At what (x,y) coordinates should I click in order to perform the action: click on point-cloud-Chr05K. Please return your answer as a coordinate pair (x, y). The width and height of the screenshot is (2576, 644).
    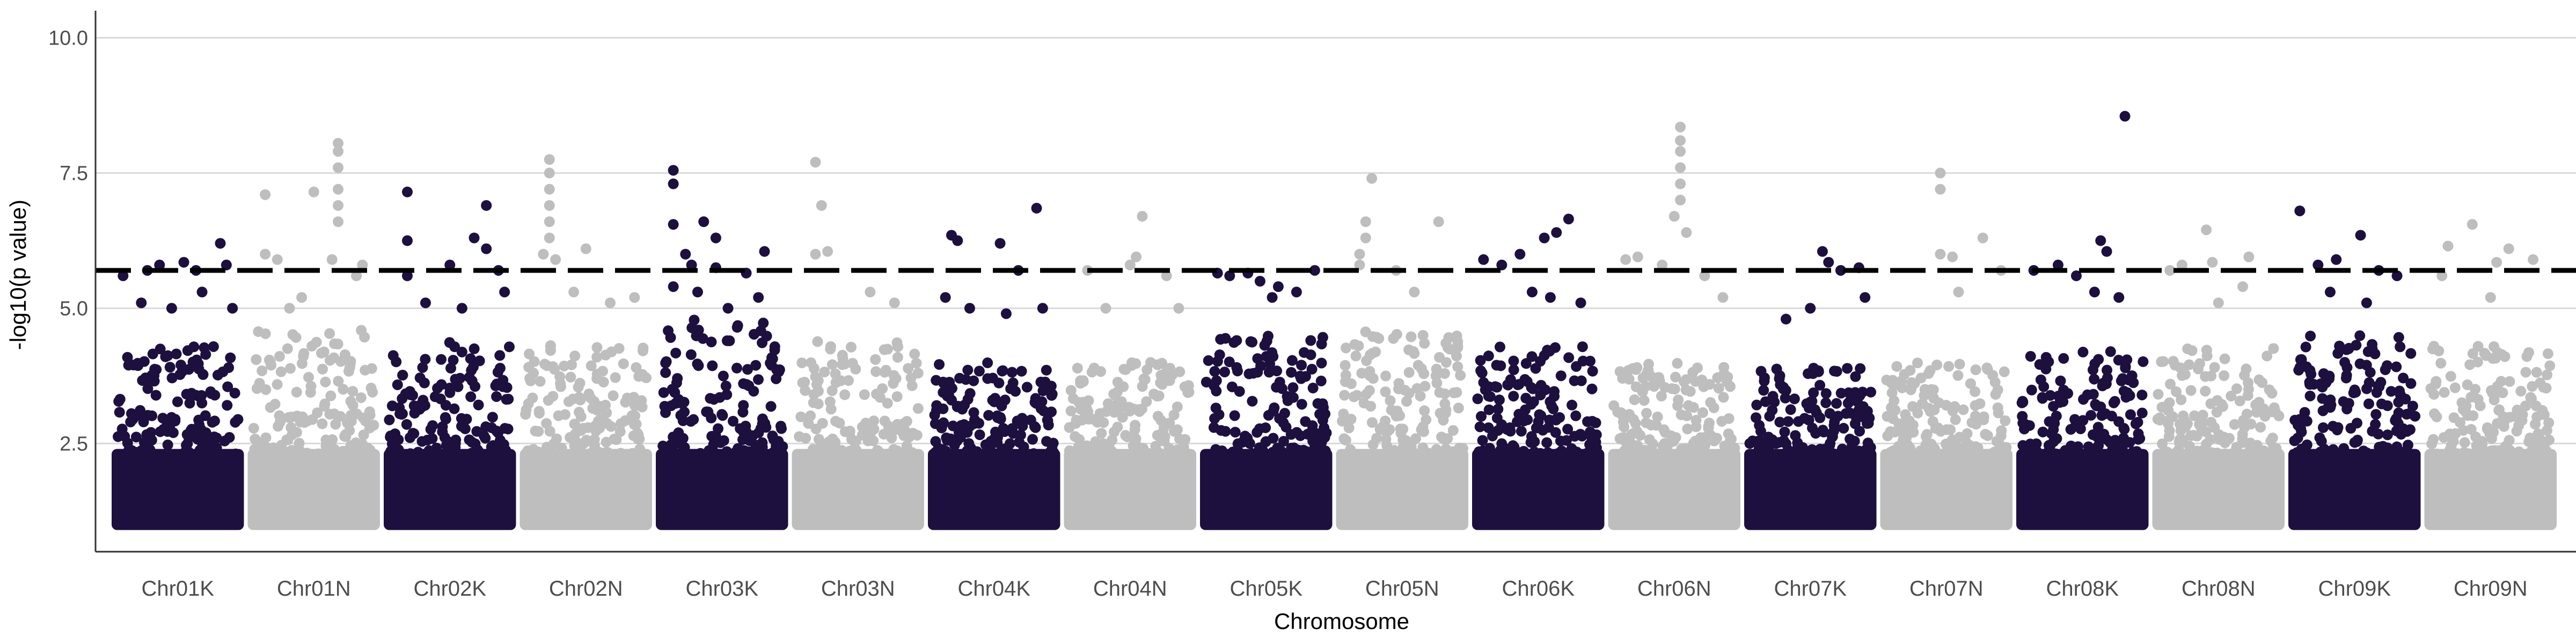
    Looking at the image, I should click on (1266, 489).